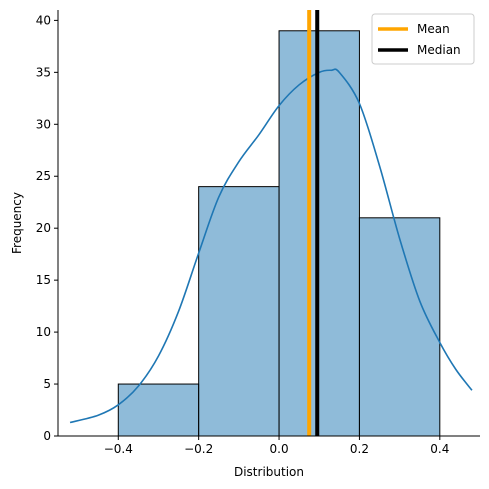  I want to click on y-tick-label: 35, so click(43, 72).